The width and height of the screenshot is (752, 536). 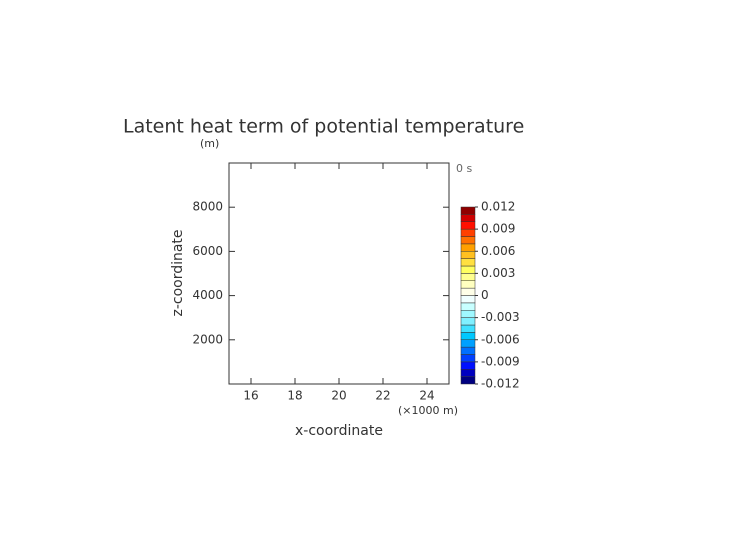 What do you see at coordinates (338, 396) in the screenshot?
I see `x-tick-label: 20` at bounding box center [338, 396].